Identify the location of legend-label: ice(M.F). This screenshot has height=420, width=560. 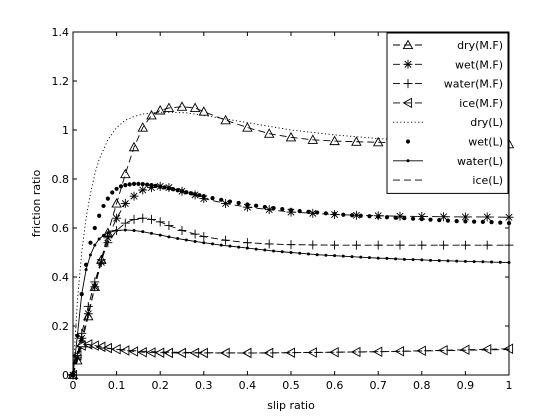
(481, 103).